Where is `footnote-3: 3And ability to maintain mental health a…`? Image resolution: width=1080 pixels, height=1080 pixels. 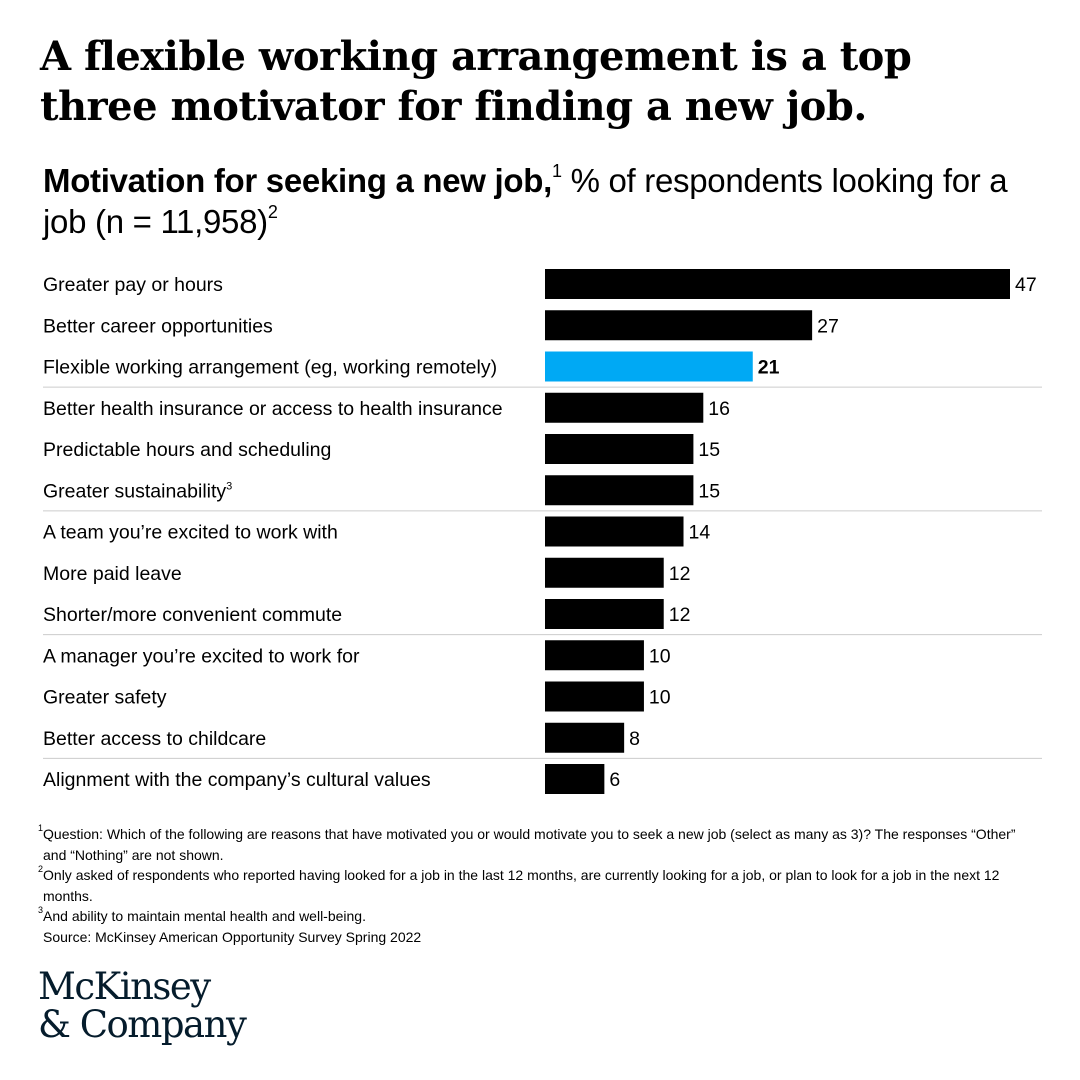
footnote-3: 3And ability to maintain mental health a… is located at coordinates (538, 916).